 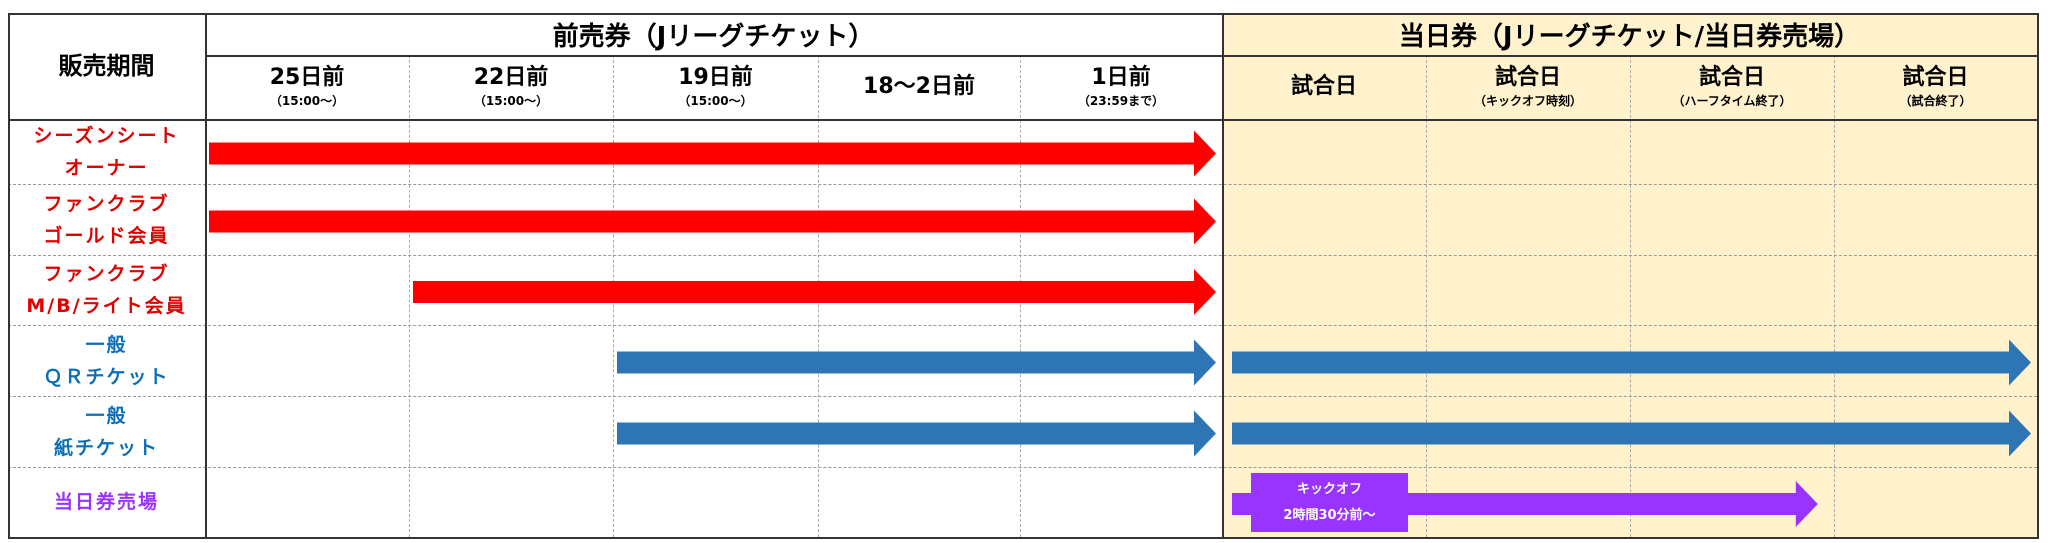 I want to click on row-label-cell: 一般 ＱＲチケット, so click(x=106, y=360).